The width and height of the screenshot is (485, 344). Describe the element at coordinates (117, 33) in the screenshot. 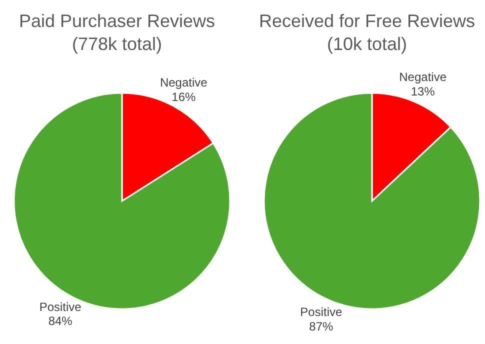

I see `chart-title: Paid Purchaser Reviews (778k total)` at that location.